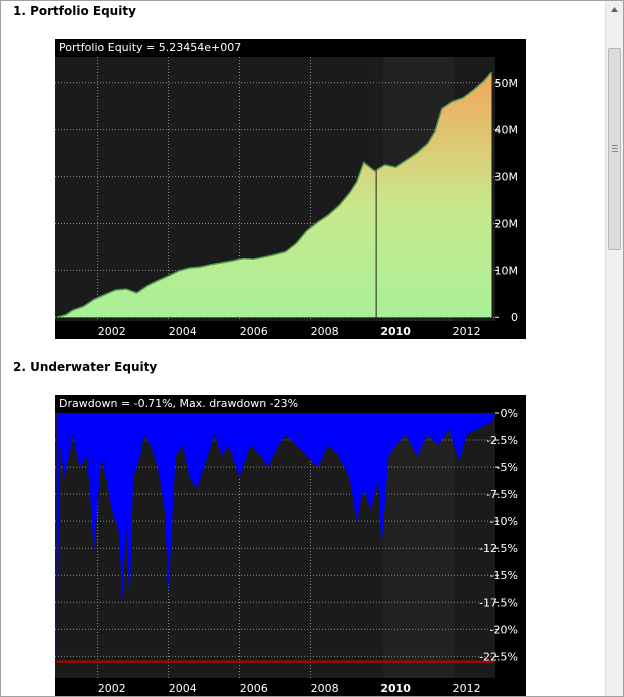 The height and width of the screenshot is (697, 624). I want to click on y-tick-label: 40M, so click(507, 130).